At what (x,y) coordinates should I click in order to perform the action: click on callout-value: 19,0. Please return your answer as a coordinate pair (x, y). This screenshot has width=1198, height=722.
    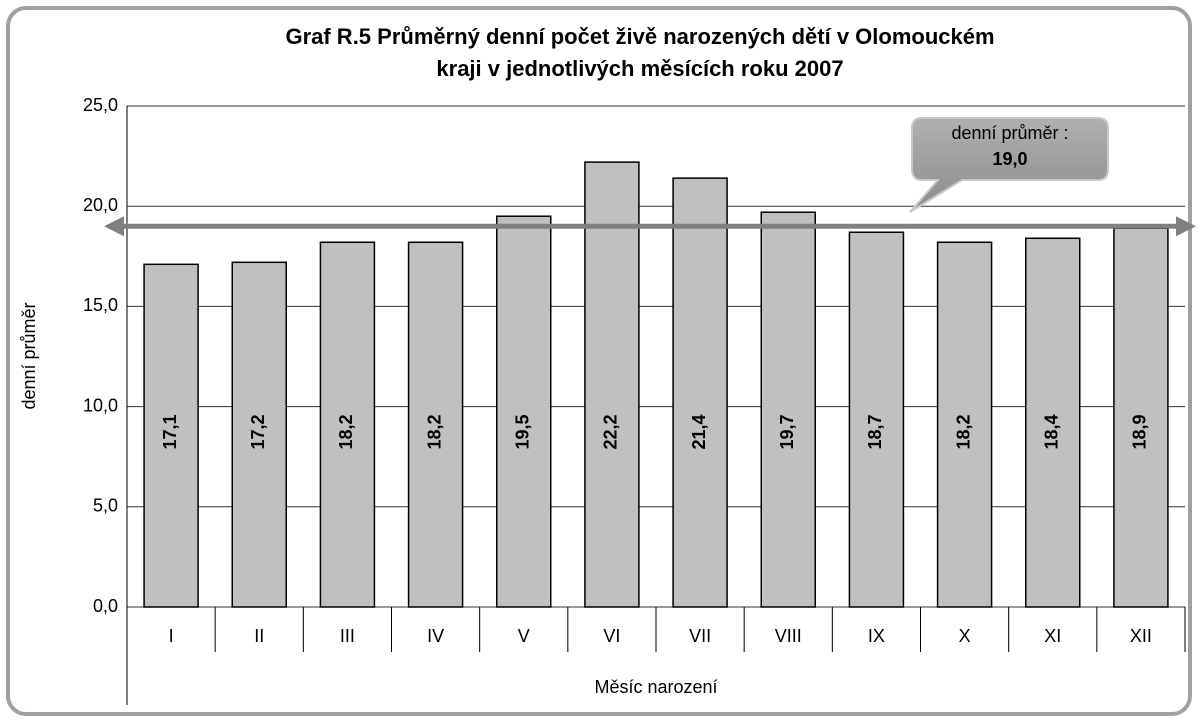
    Looking at the image, I should click on (1009, 159).